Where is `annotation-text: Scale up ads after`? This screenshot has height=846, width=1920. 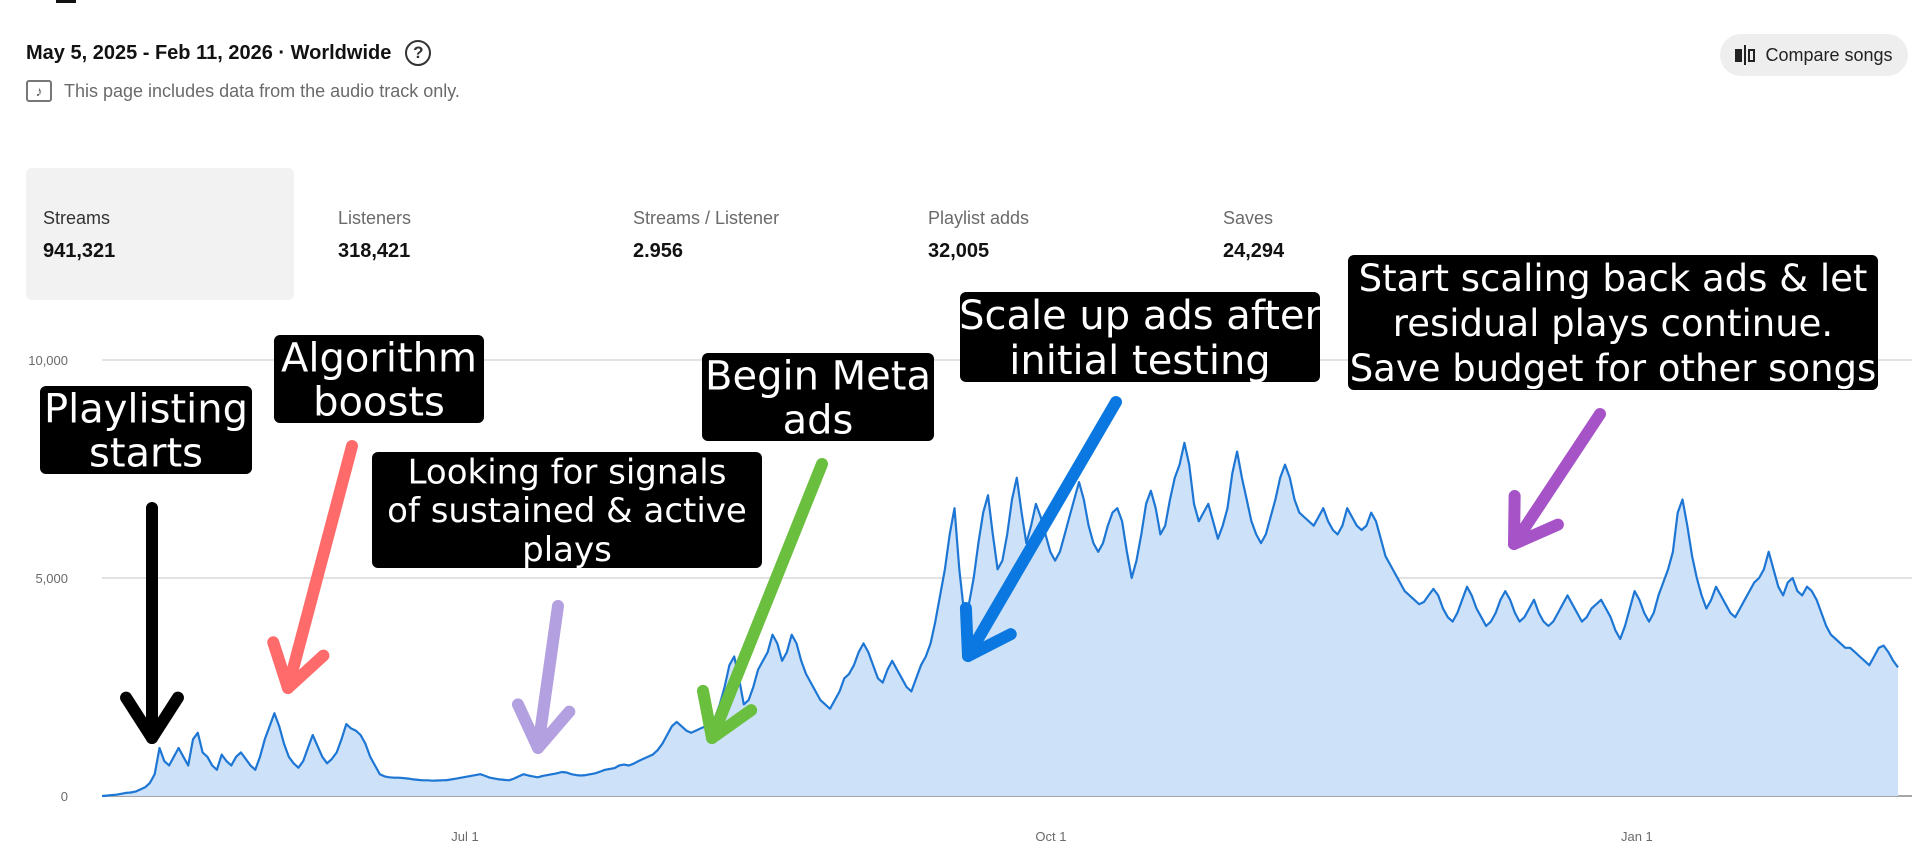
annotation-text: Scale up ads after is located at coordinates (1140, 316).